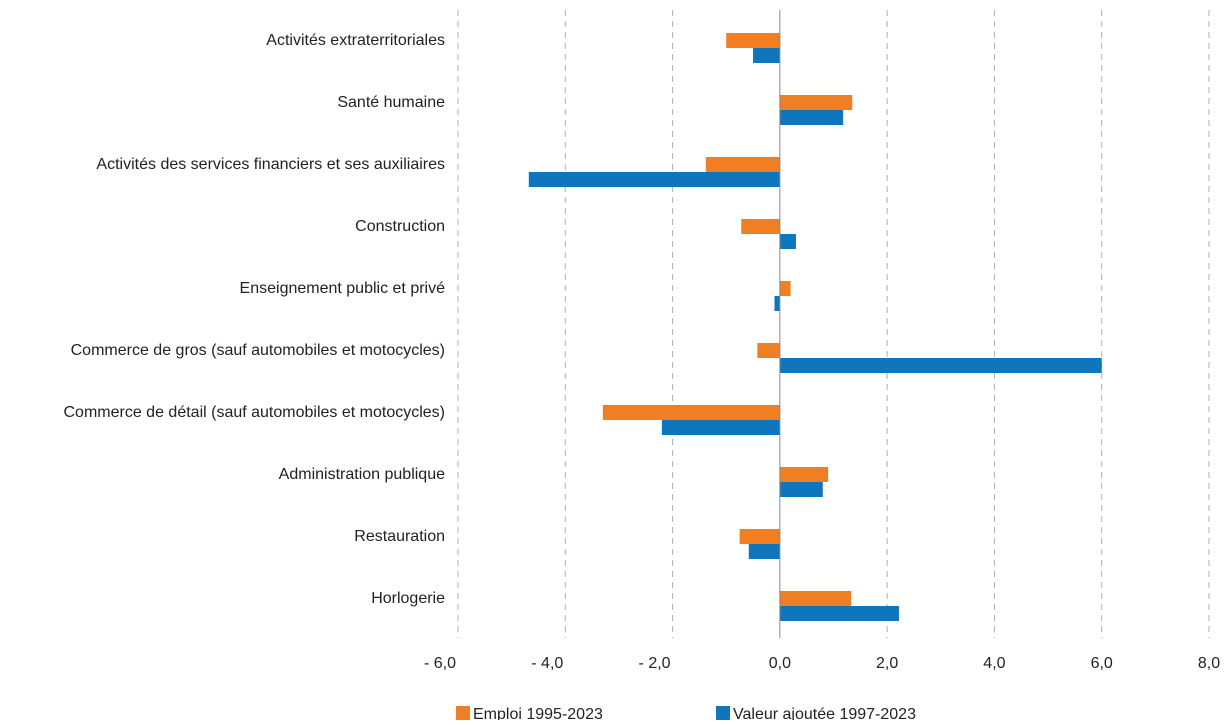 The width and height of the screenshot is (1224, 725). Describe the element at coordinates (822, 663) in the screenshot. I see `tick-labels: - 6,0 - 4,0 - 2,0 0,0 2,0 4,0 6,0 8,0` at that location.